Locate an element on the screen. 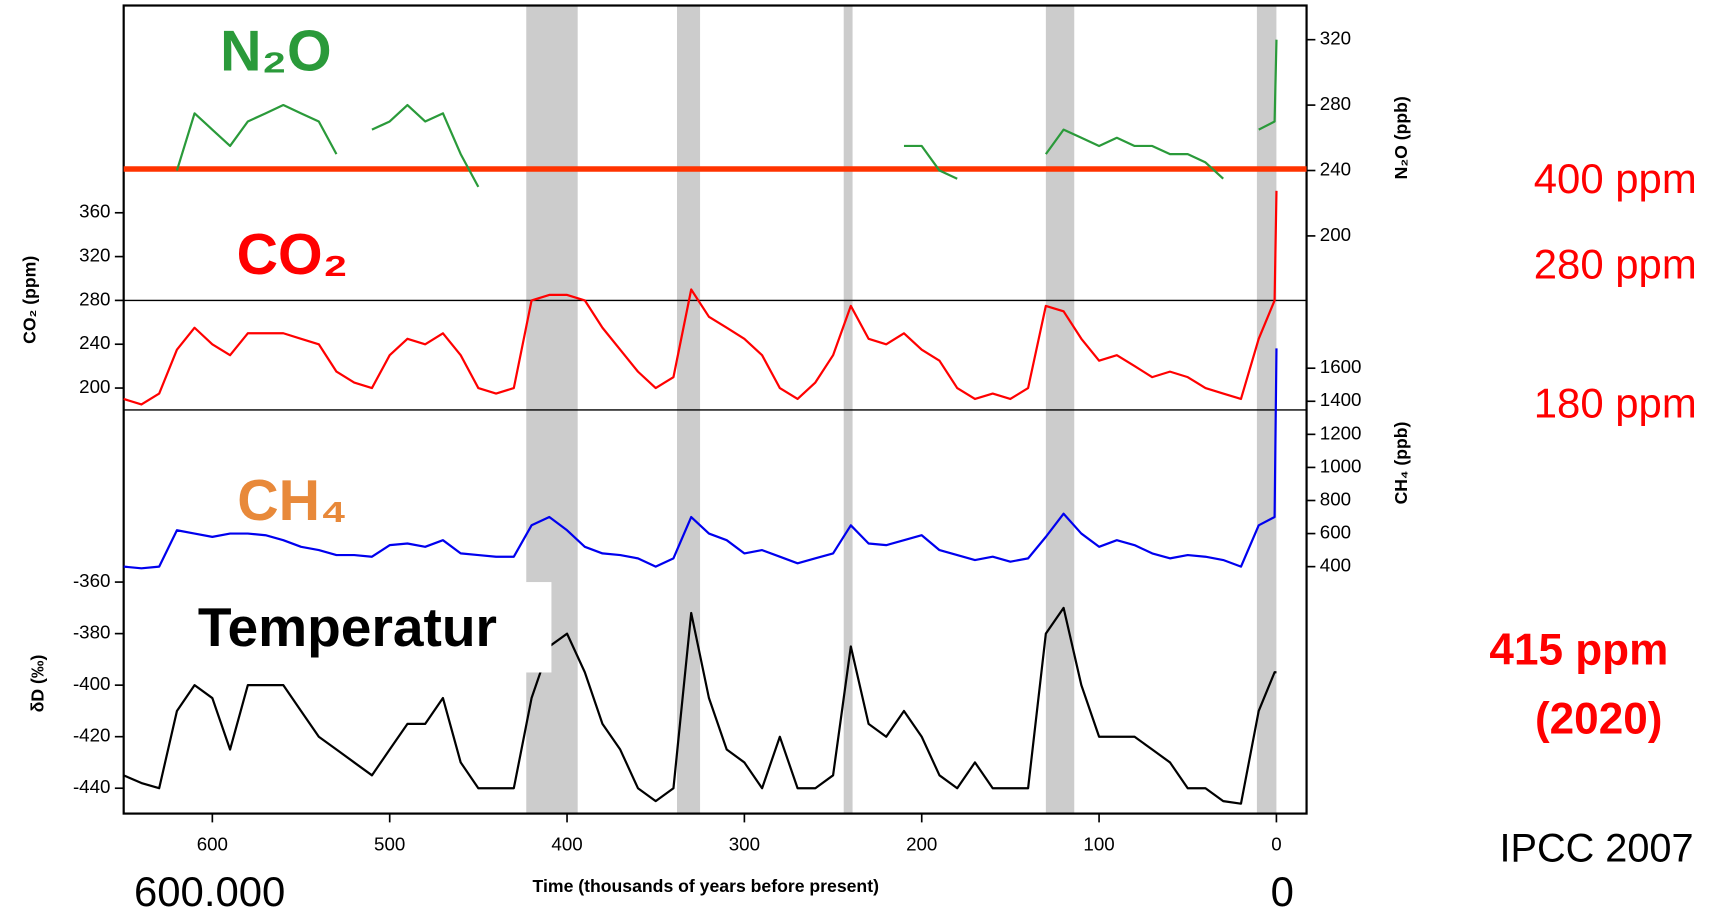  y-tick-label: 1200 is located at coordinates (1341, 432).